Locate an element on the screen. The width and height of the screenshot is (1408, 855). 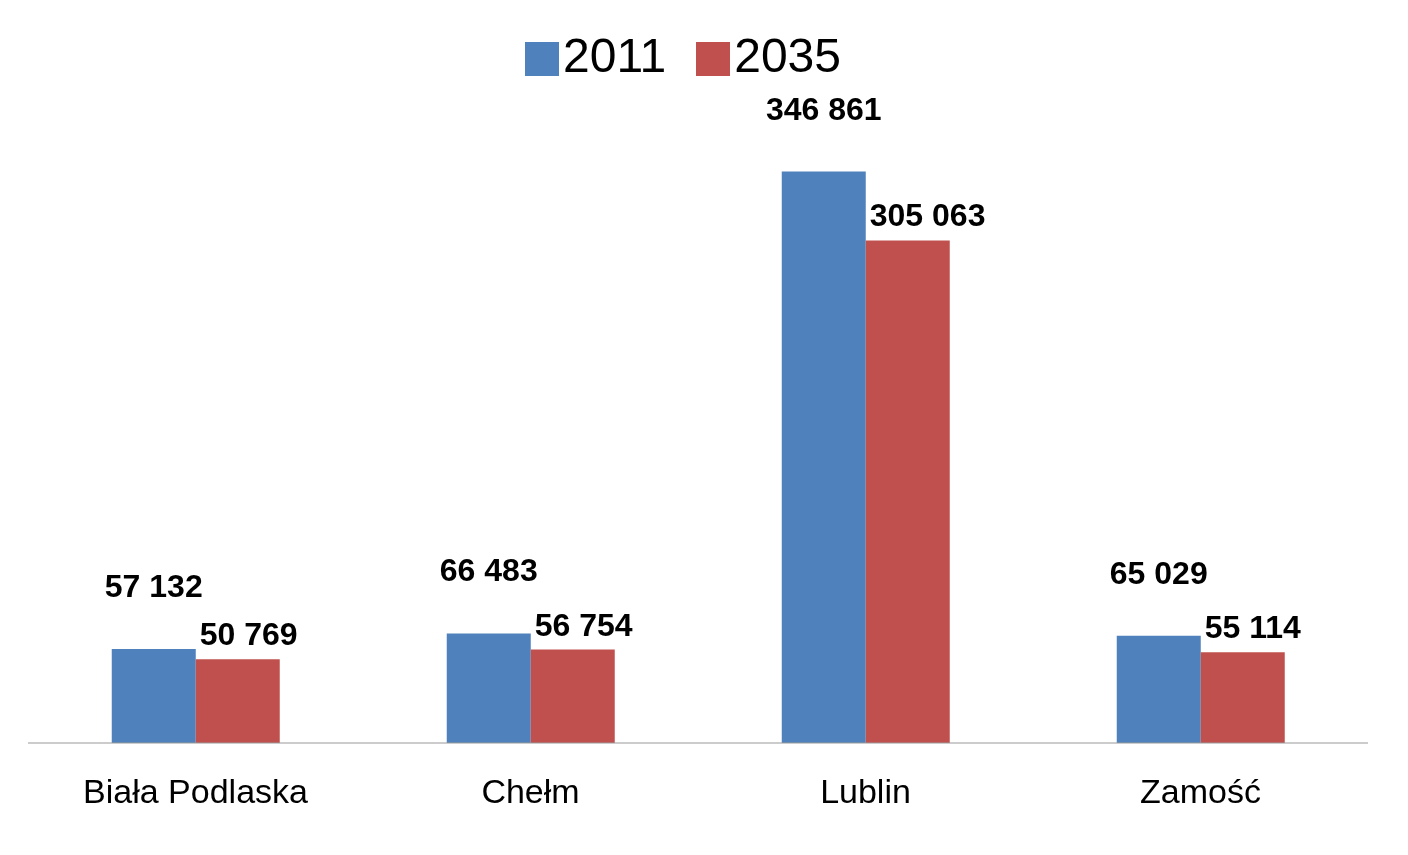
data-label: 56 754 is located at coordinates (583, 624).